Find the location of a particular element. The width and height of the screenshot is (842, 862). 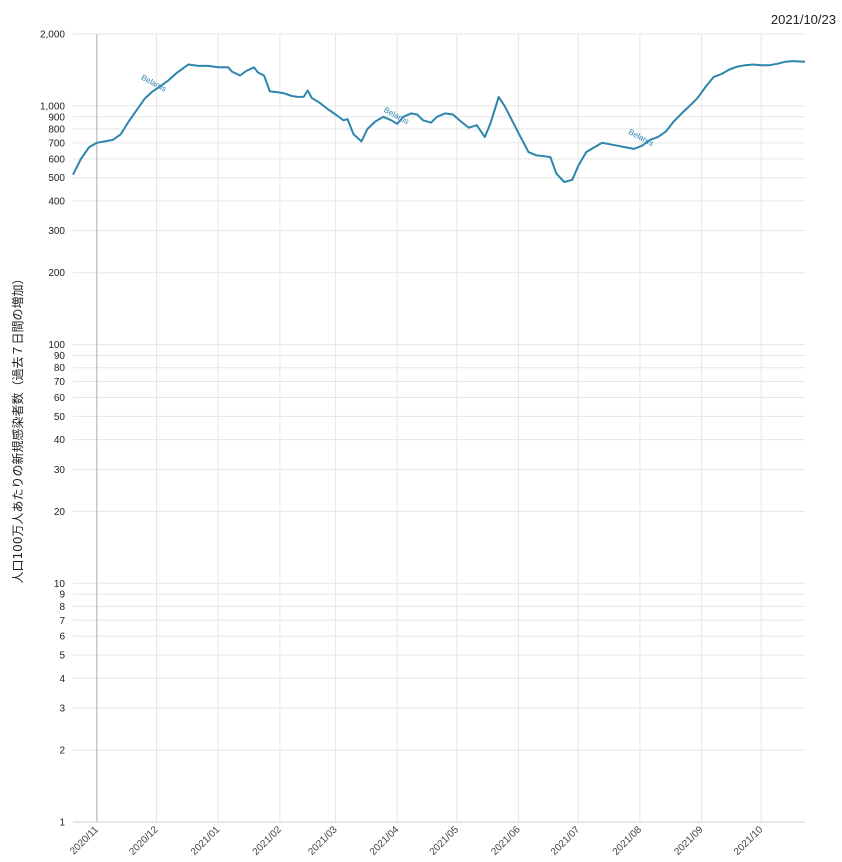

y-tick-label: 3 is located at coordinates (62, 709).